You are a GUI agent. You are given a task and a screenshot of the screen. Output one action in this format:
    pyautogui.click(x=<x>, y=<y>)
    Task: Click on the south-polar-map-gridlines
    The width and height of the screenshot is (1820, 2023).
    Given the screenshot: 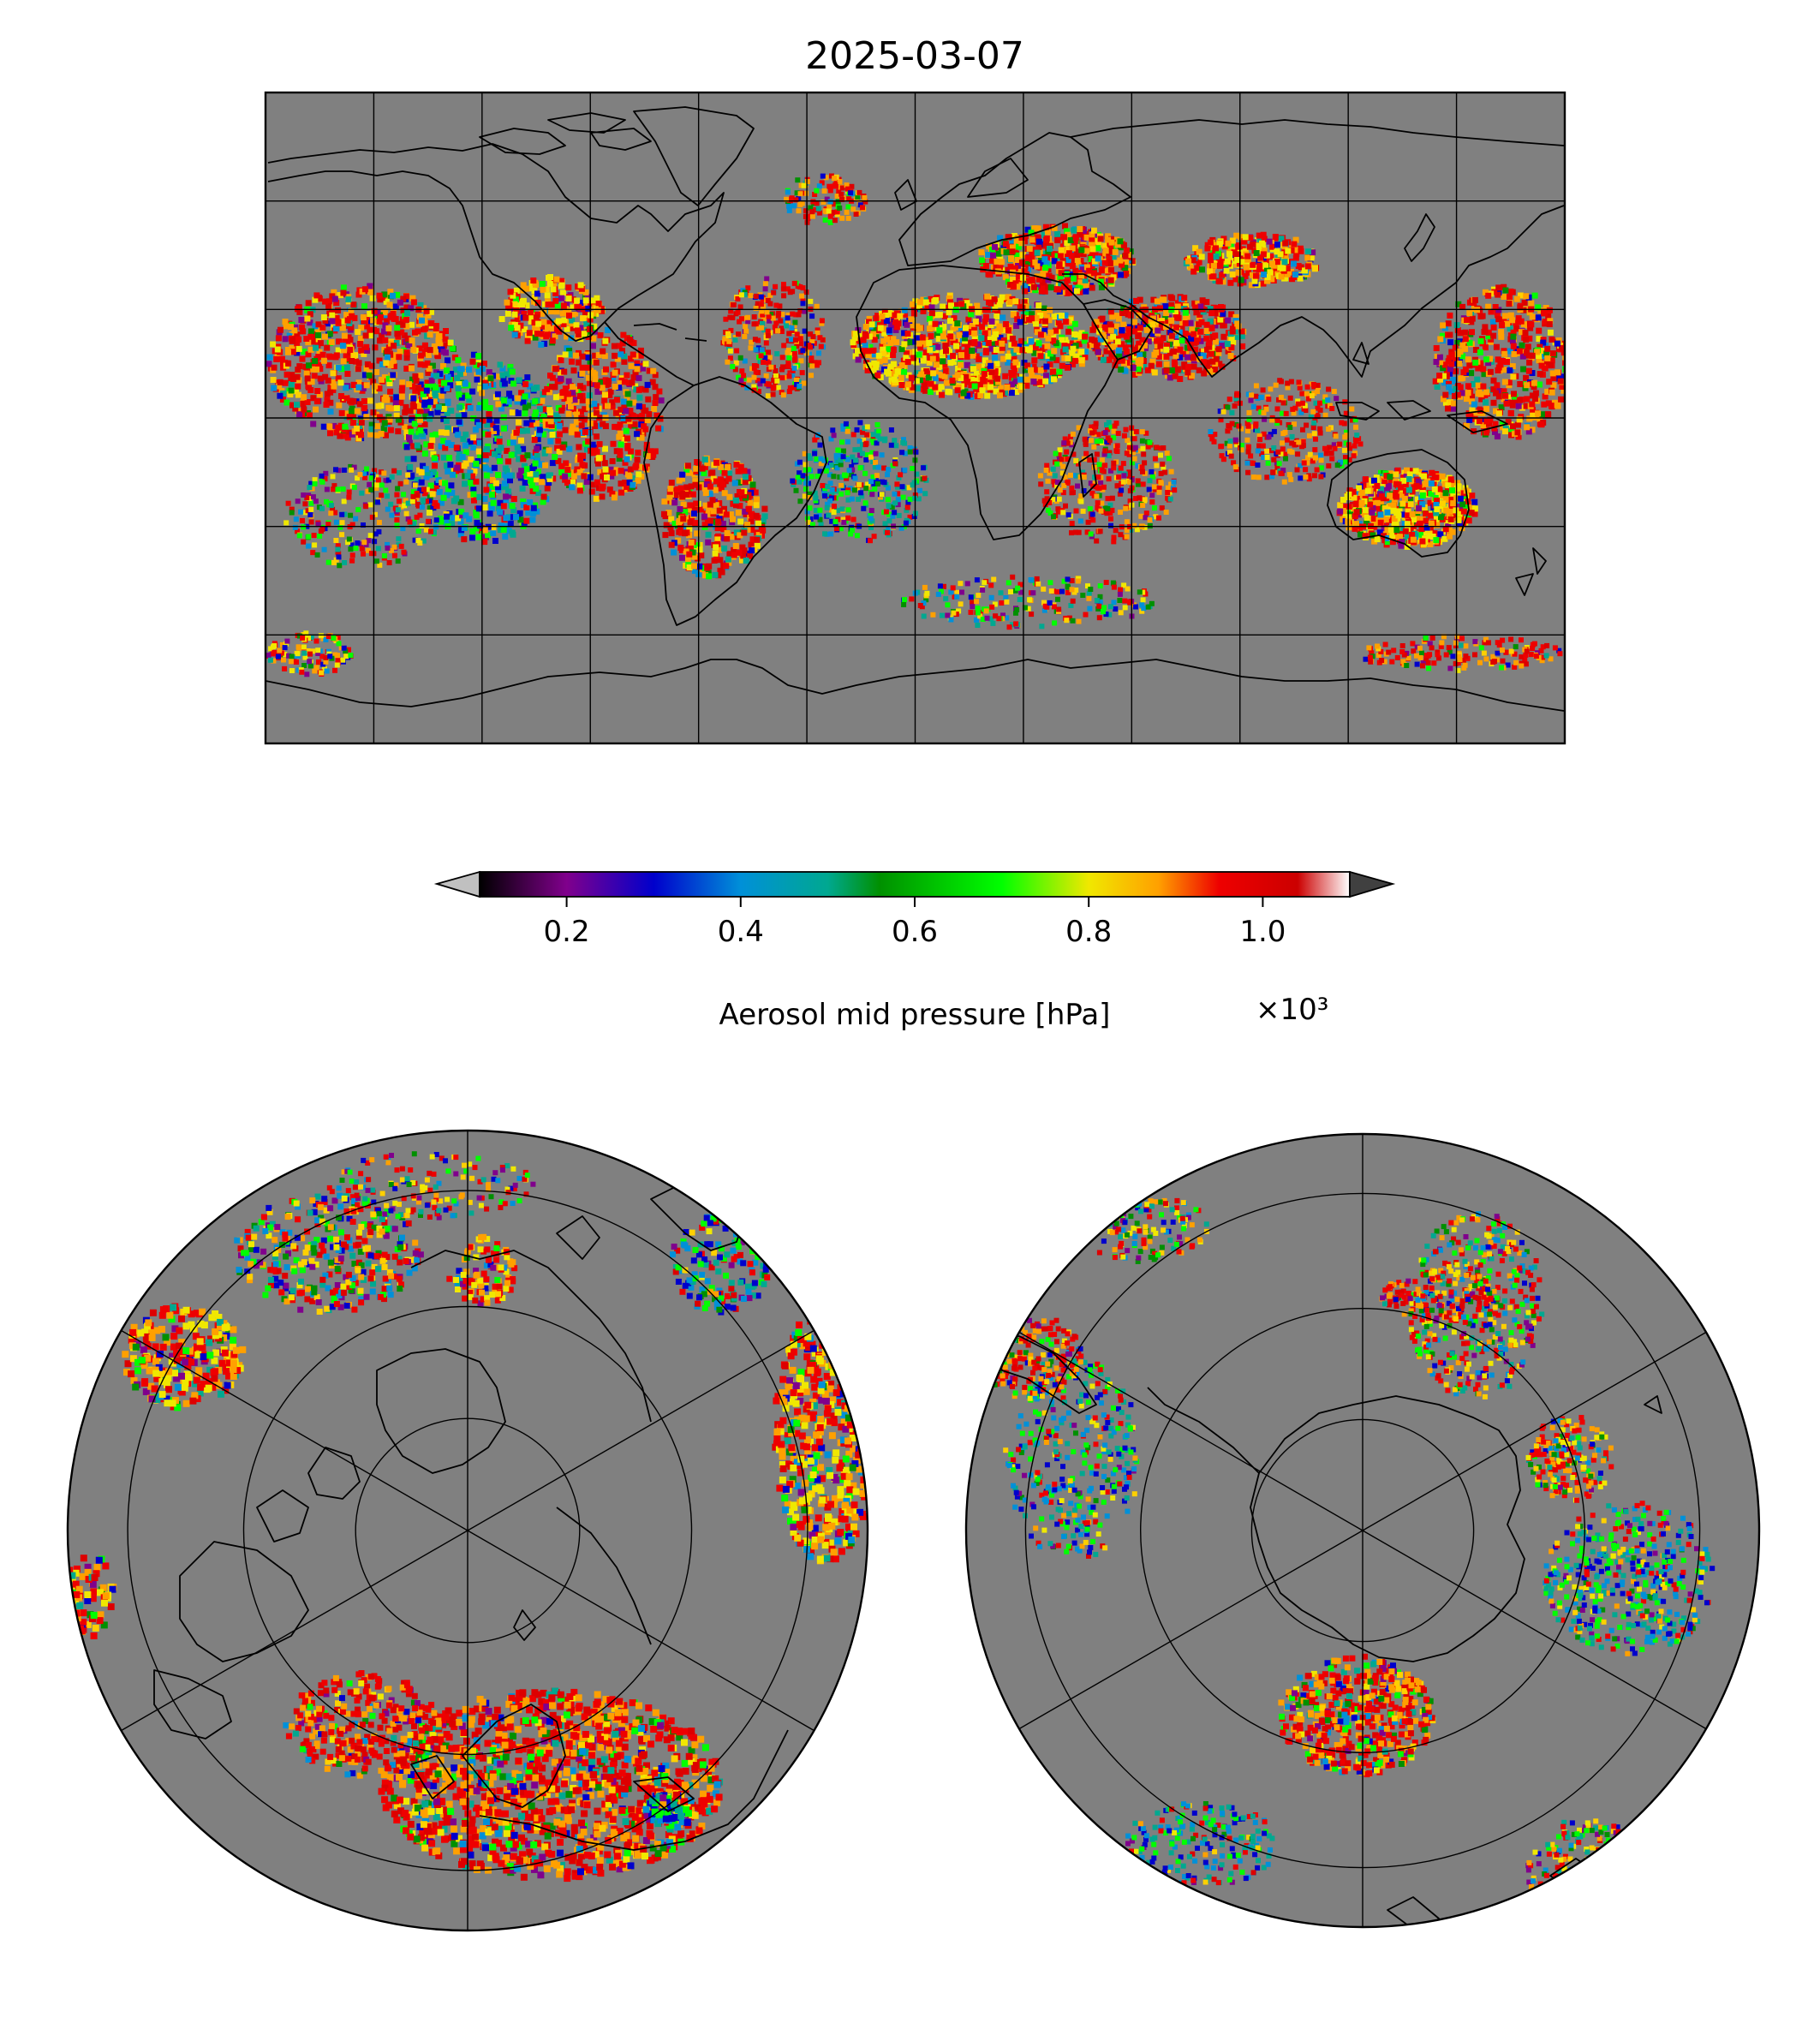 What is the action you would take?
    pyautogui.click(x=1363, y=1530)
    